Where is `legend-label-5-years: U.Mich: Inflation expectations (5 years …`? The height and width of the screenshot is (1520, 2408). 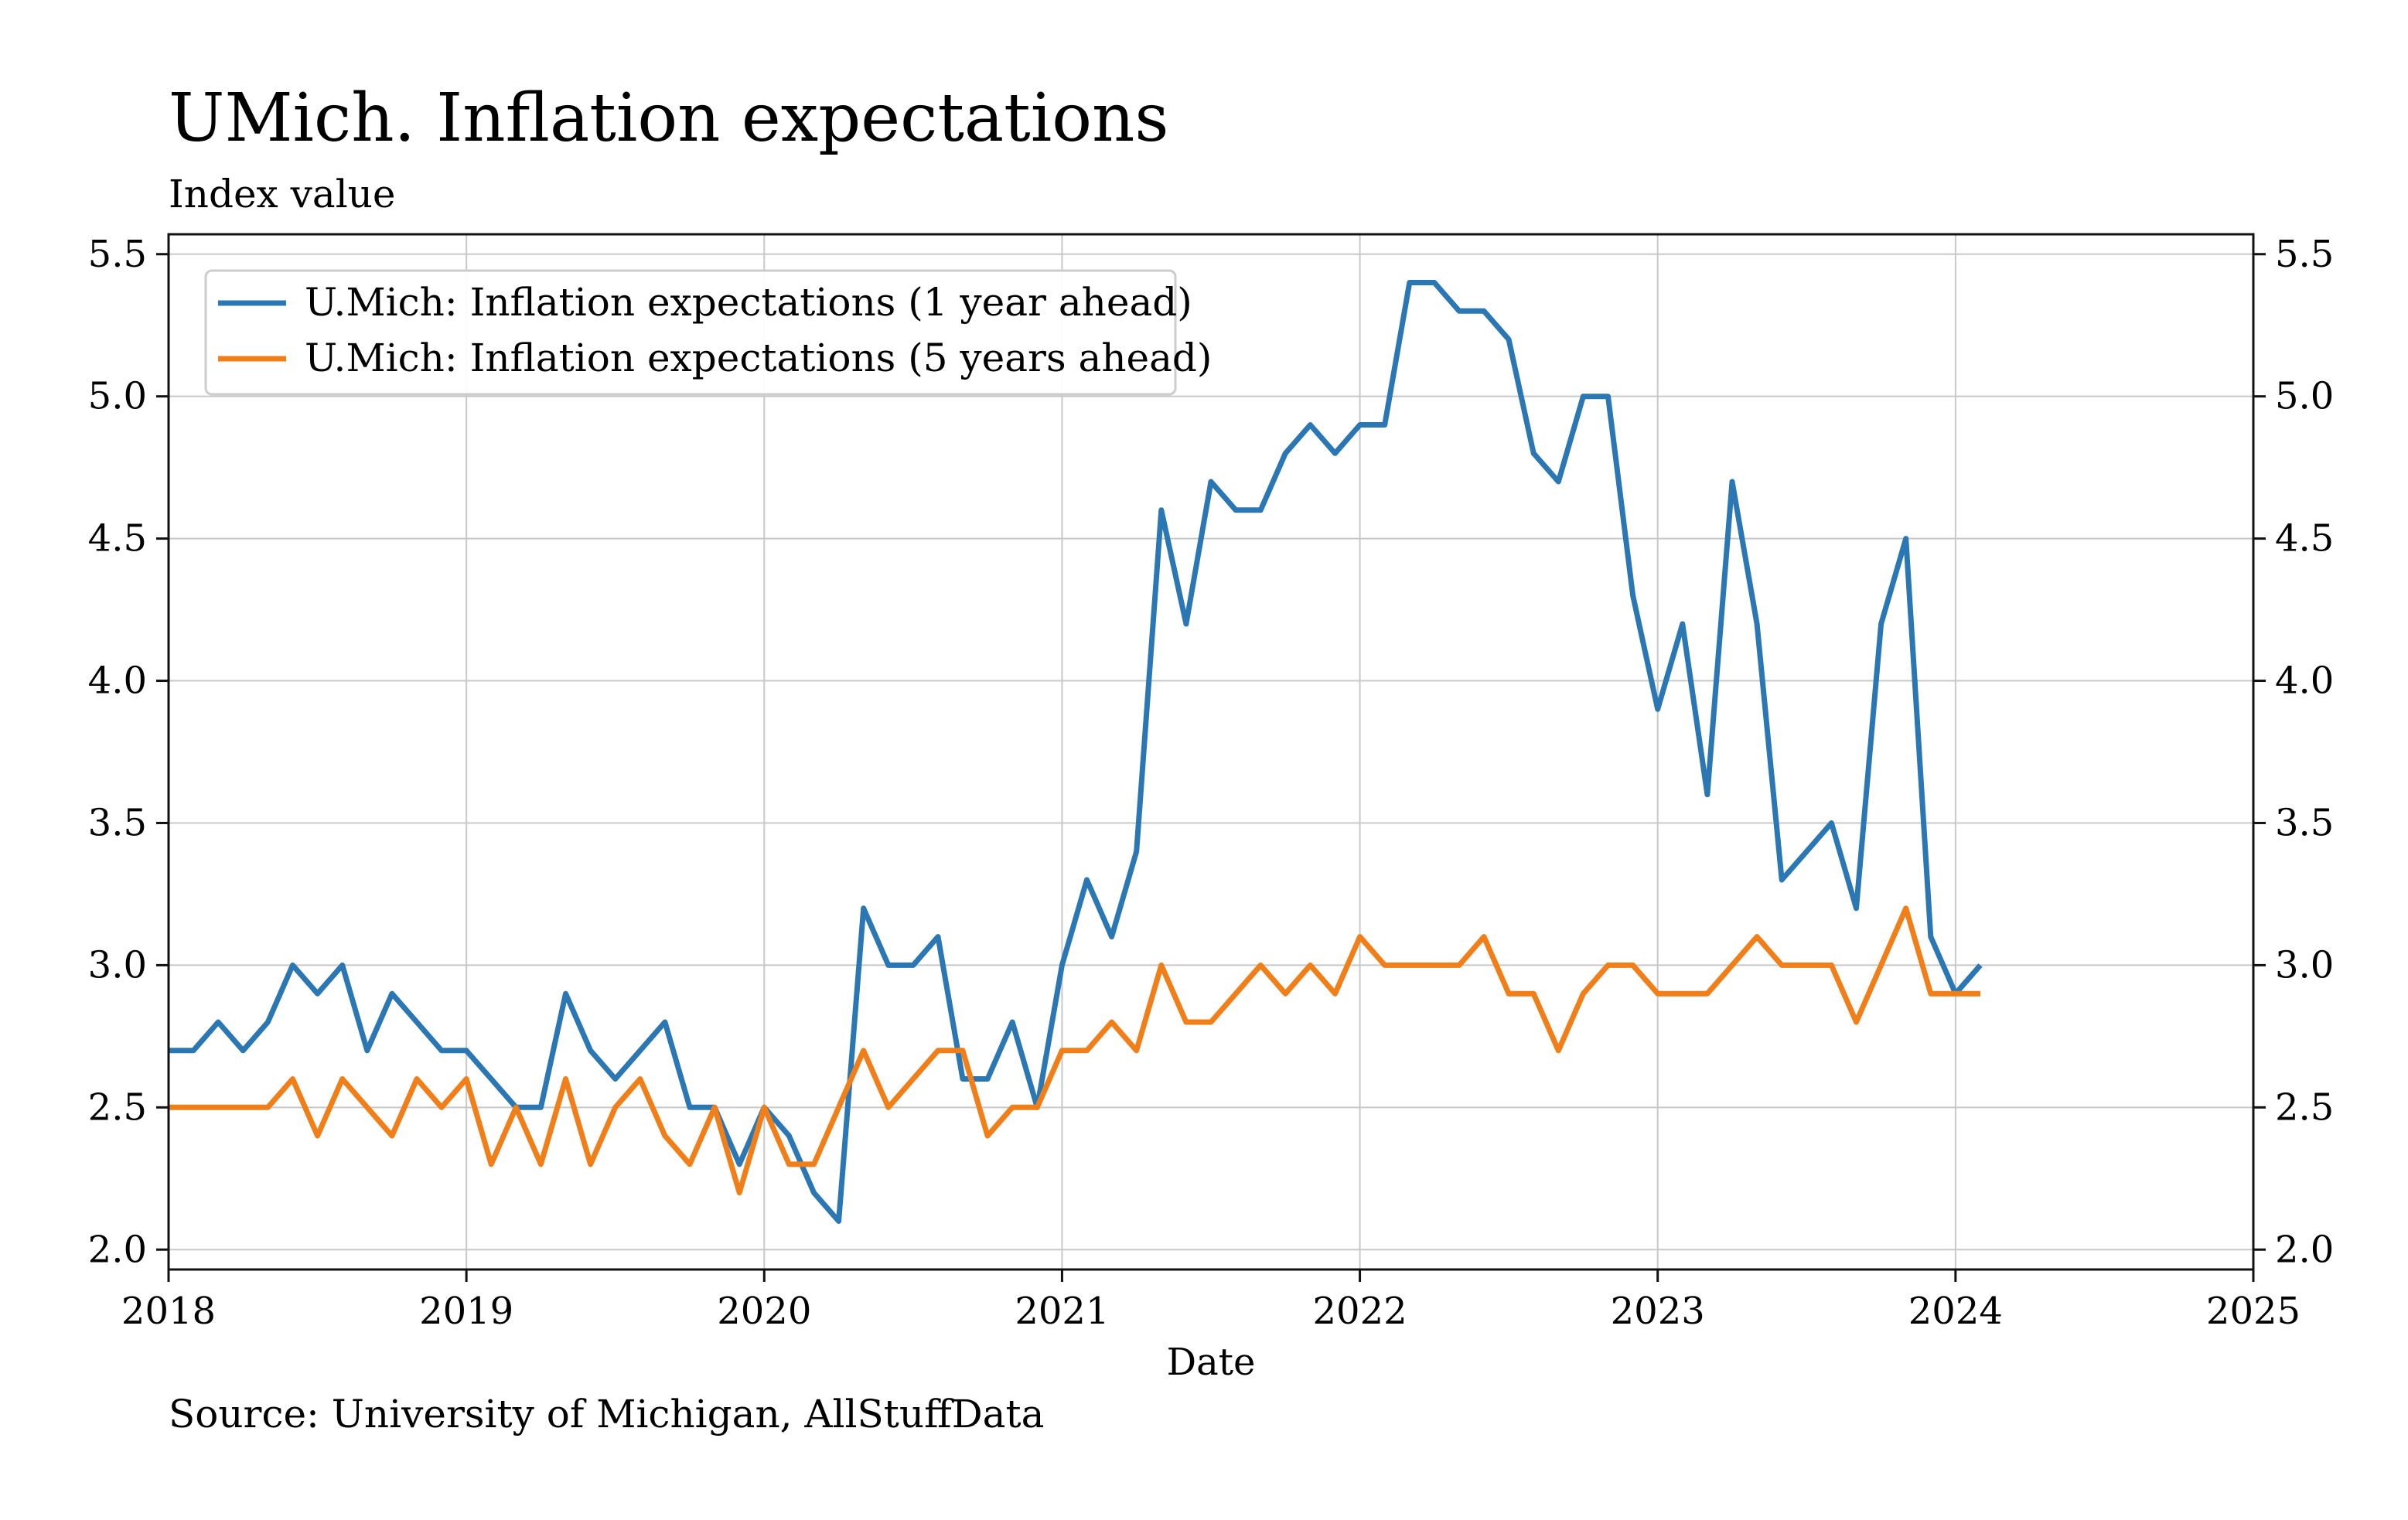 legend-label-5-years: U.Mich: Inflation expectations (5 years … is located at coordinates (758, 358).